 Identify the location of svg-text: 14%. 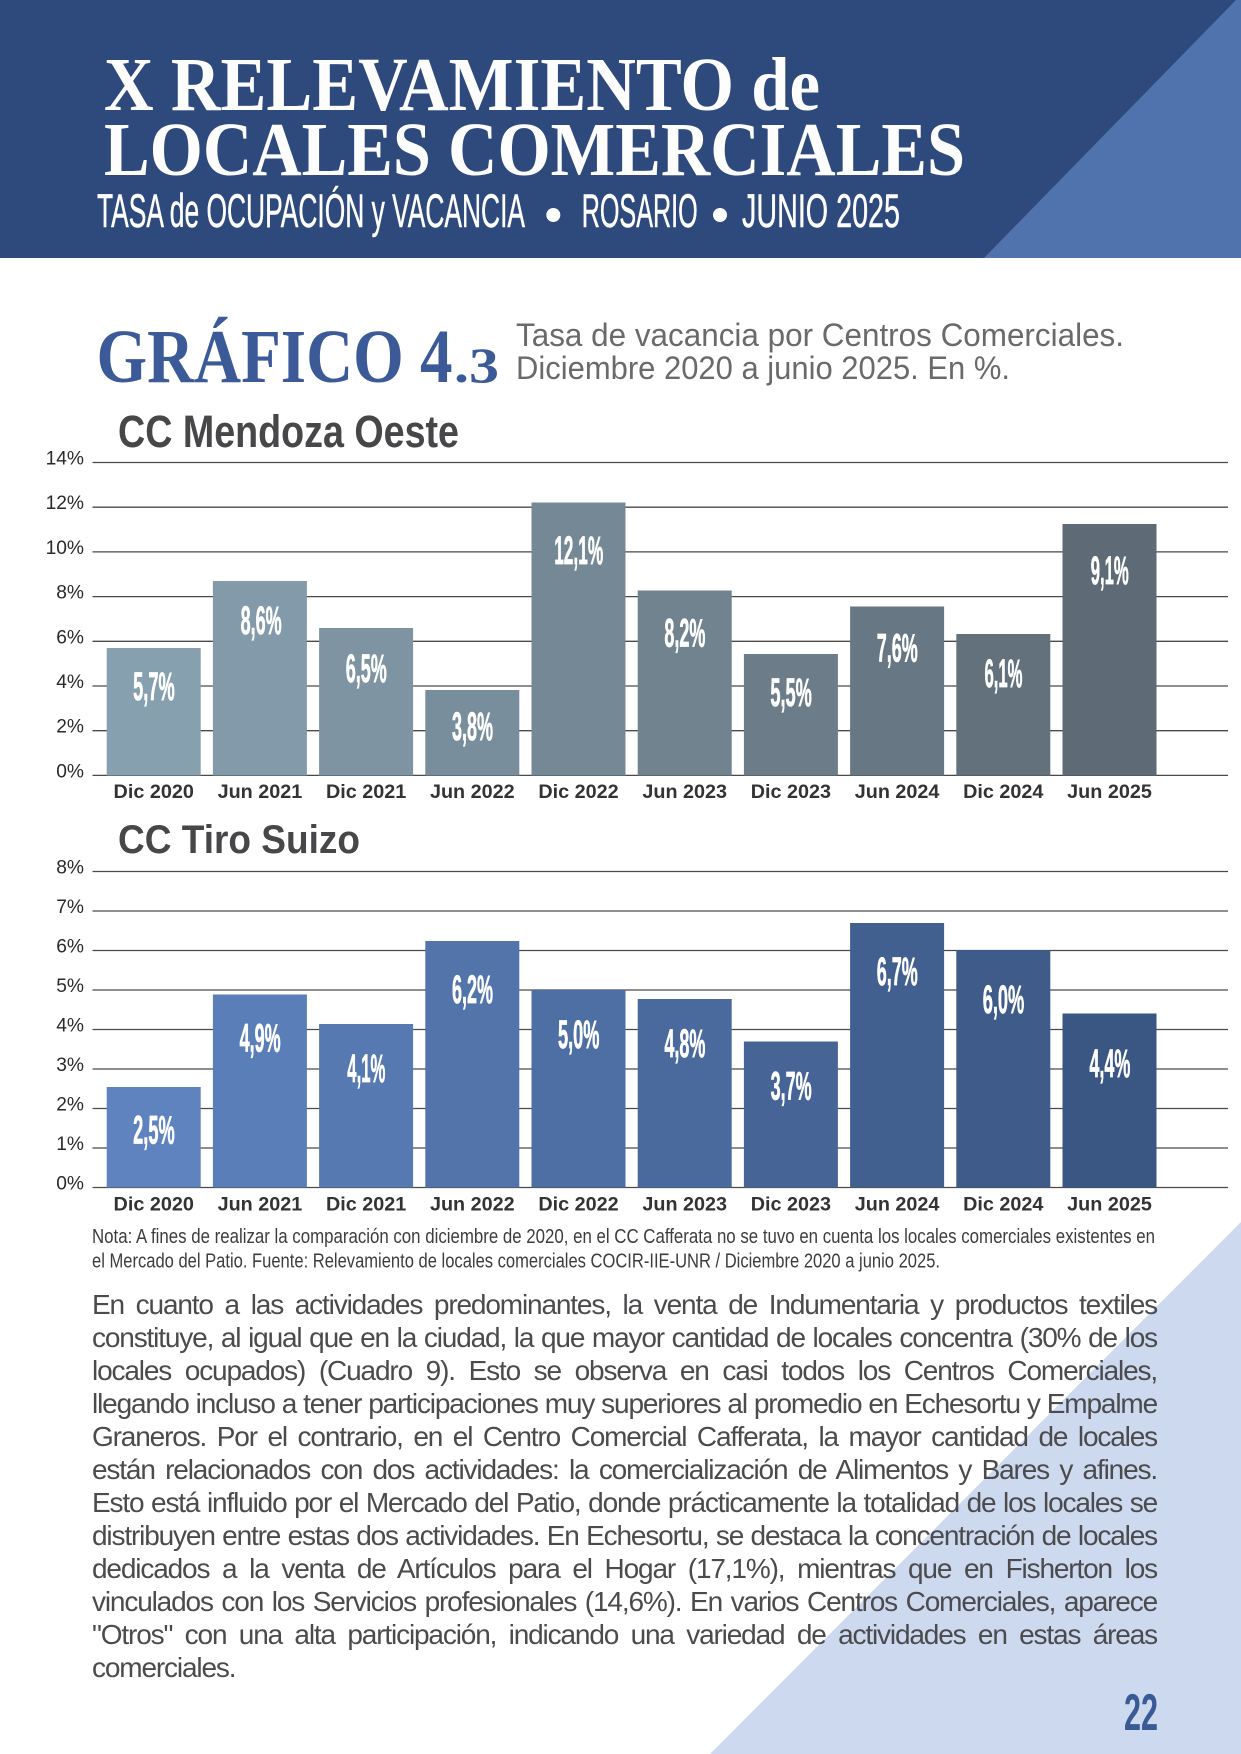
(65, 459).